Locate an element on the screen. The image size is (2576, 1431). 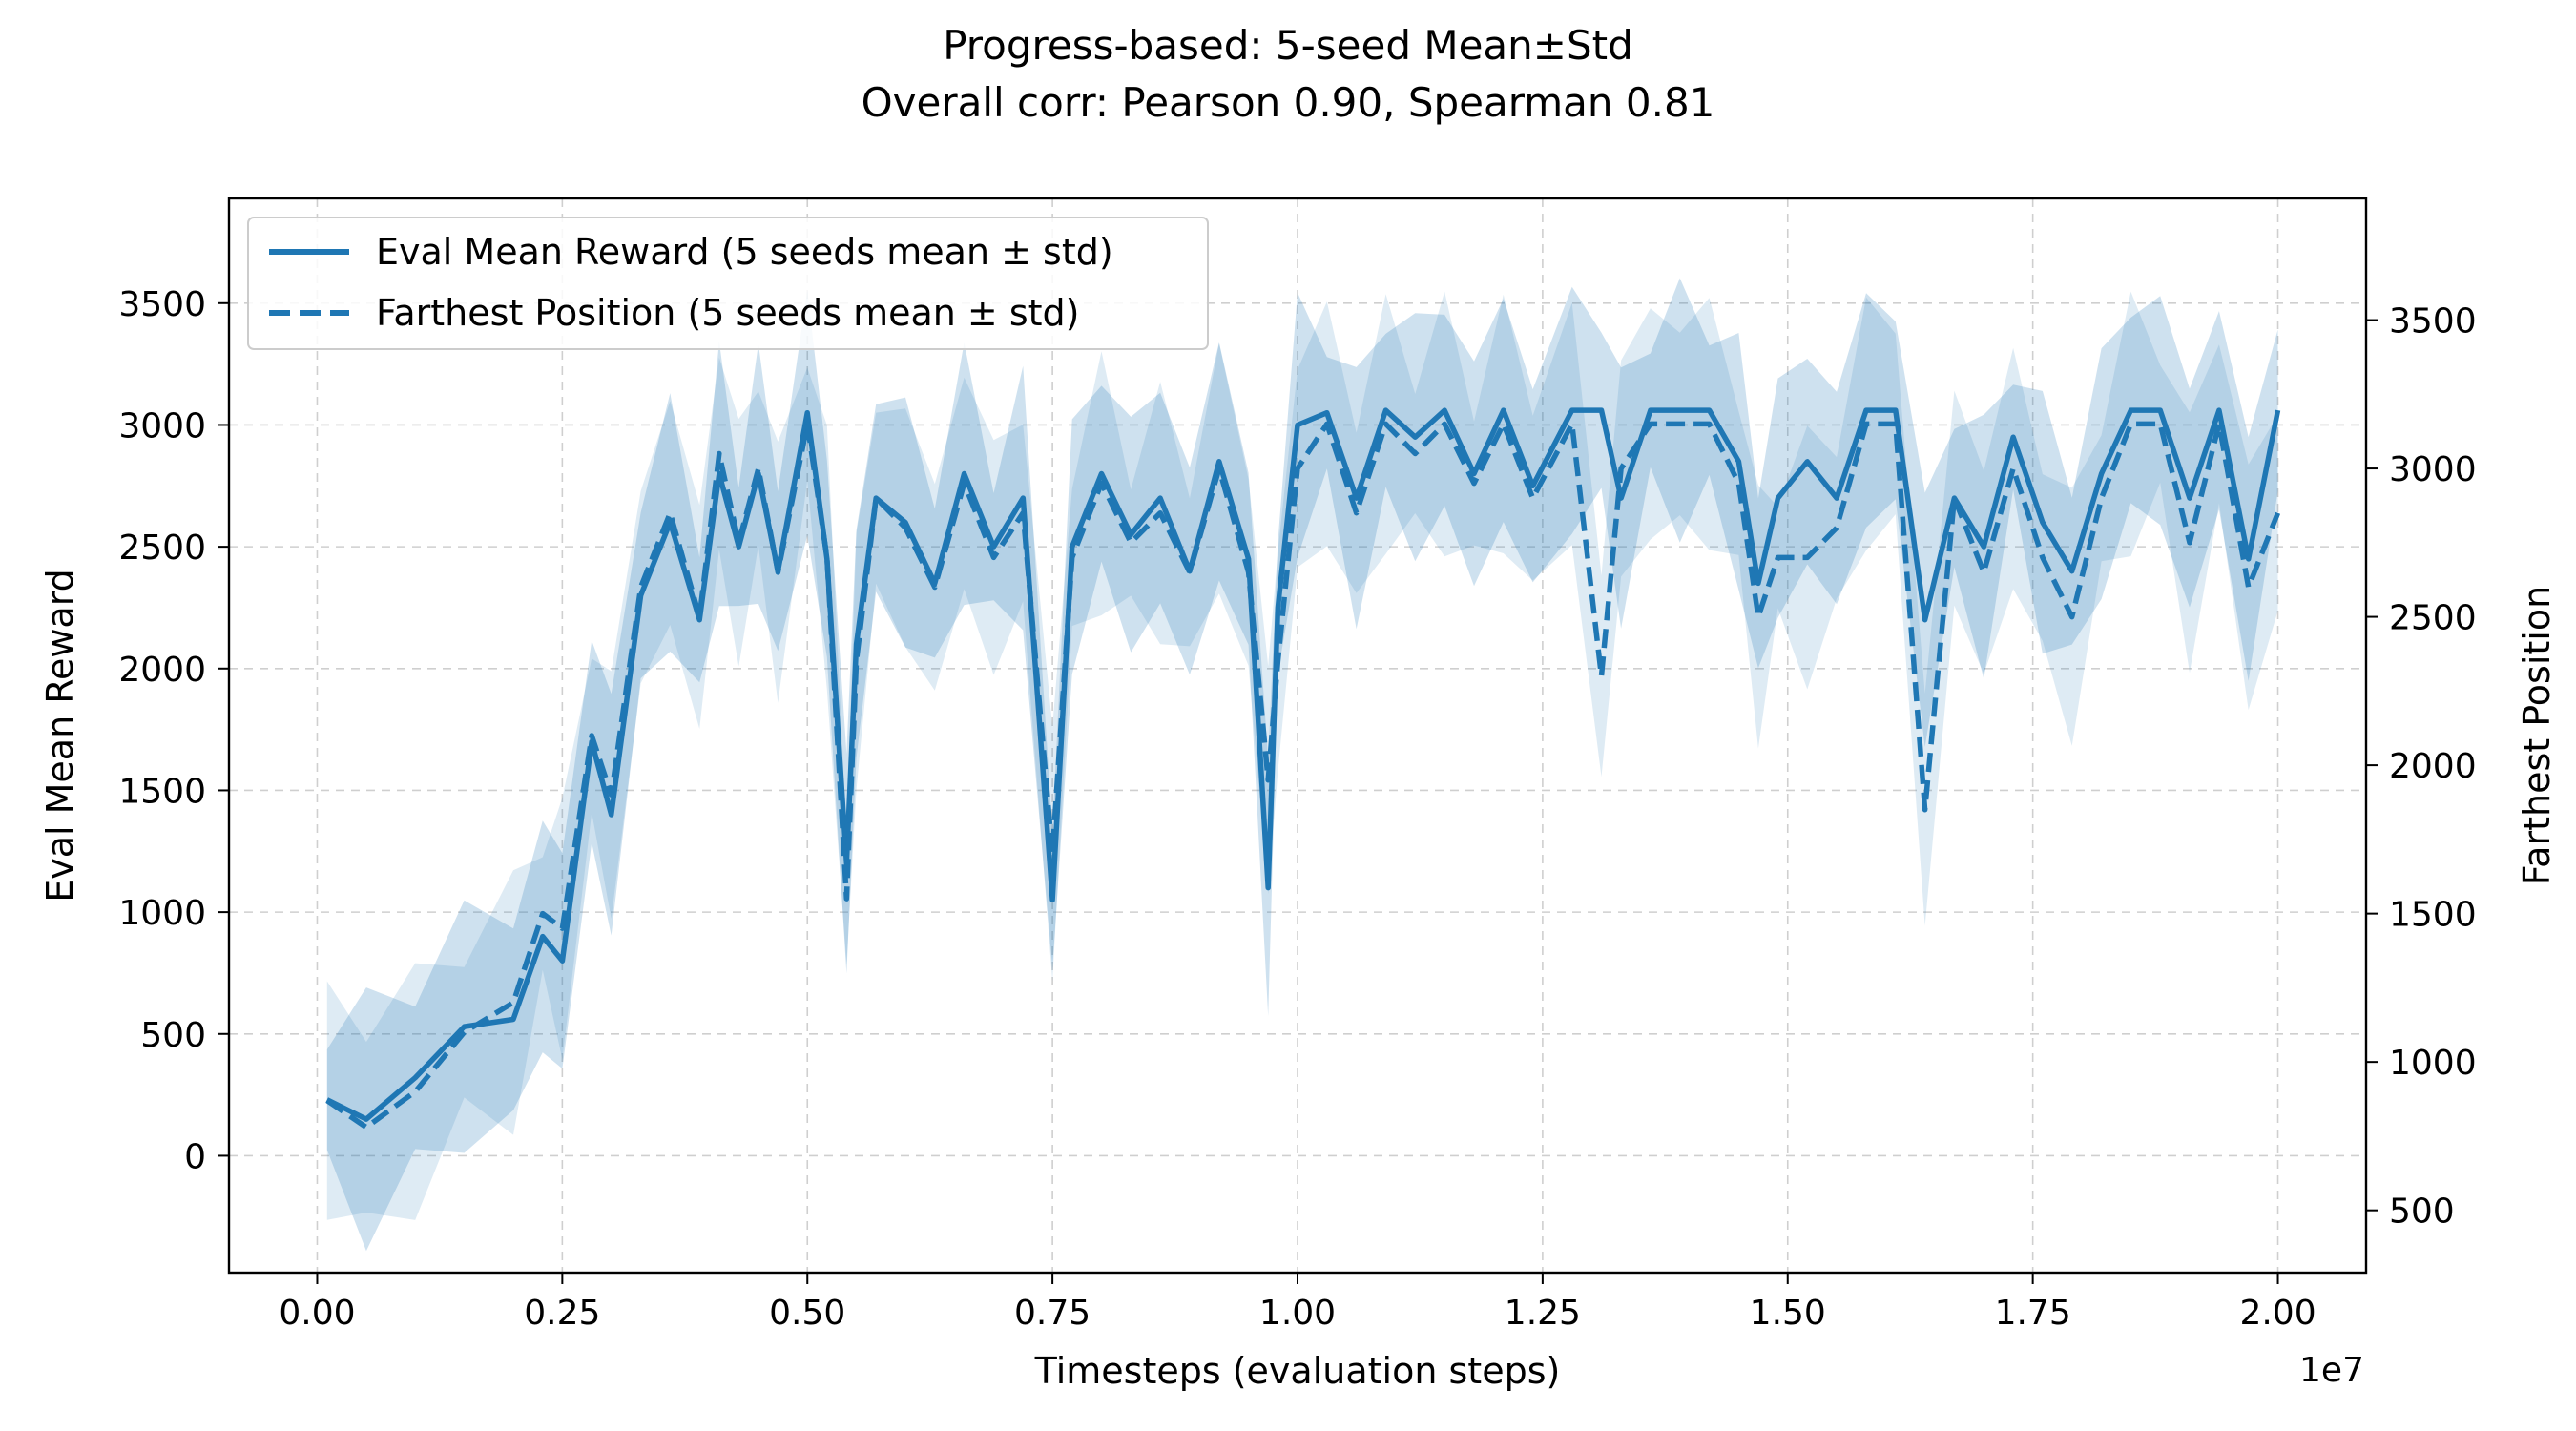
y2-tick-label: 3000 is located at coordinates (2433, 469).